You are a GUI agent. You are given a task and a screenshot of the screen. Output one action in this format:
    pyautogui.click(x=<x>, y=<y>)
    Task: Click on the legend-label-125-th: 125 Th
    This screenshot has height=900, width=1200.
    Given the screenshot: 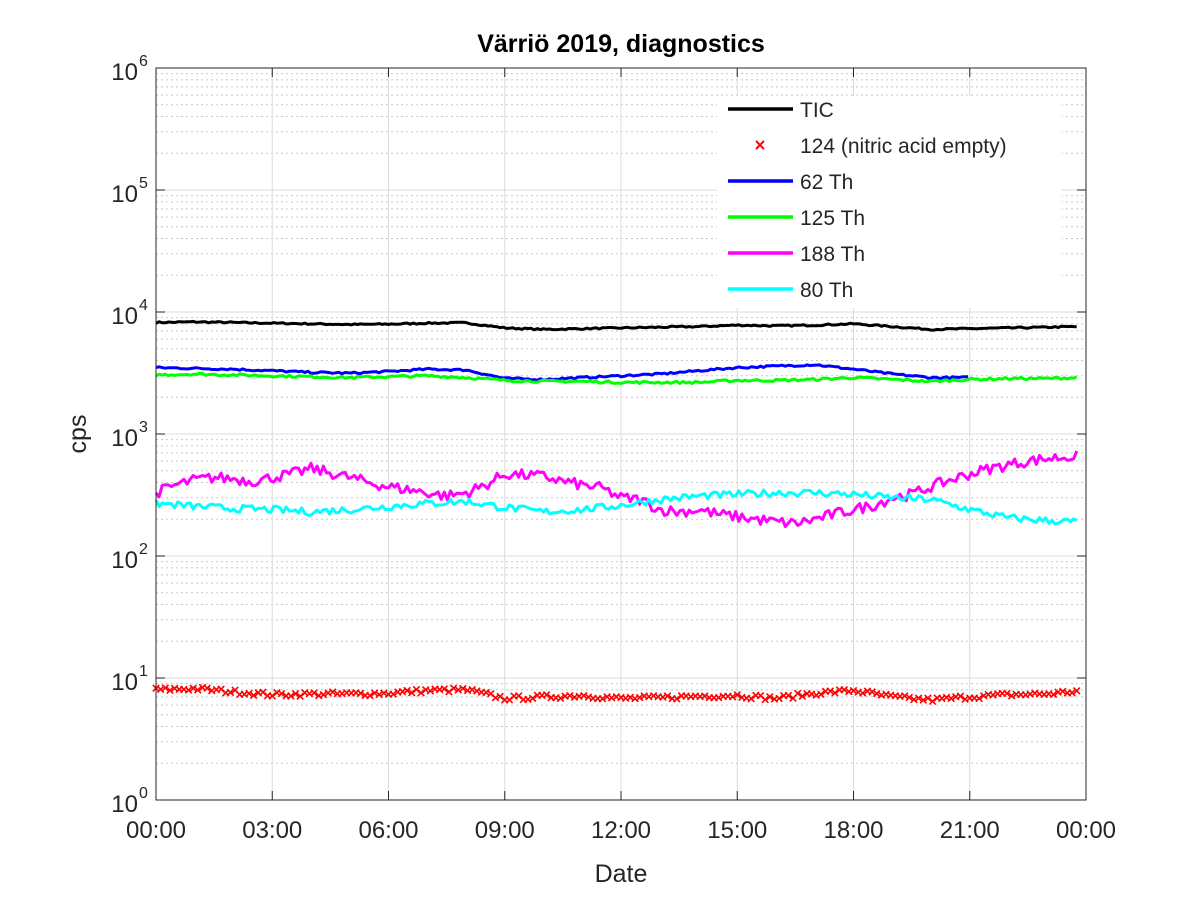 What is the action you would take?
    pyautogui.click(x=832, y=218)
    